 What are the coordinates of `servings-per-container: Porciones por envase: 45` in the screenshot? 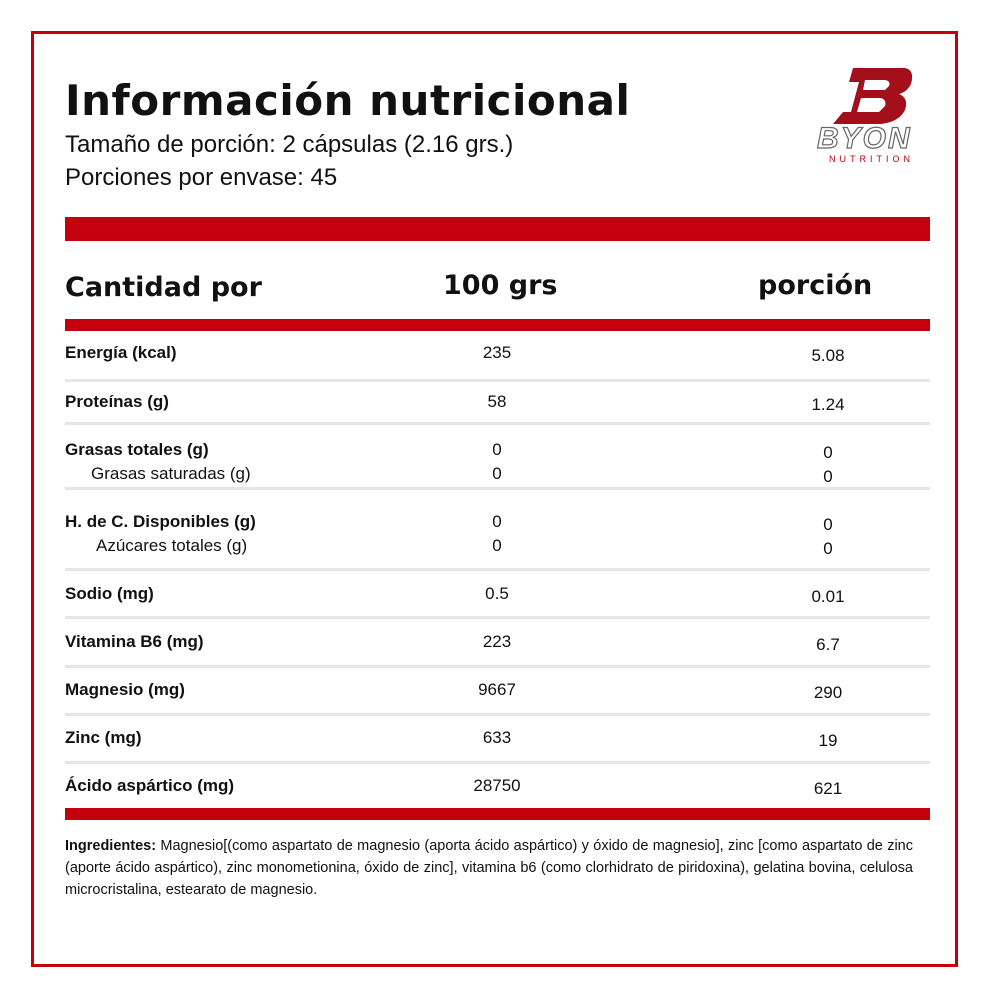 It's located at (201, 177).